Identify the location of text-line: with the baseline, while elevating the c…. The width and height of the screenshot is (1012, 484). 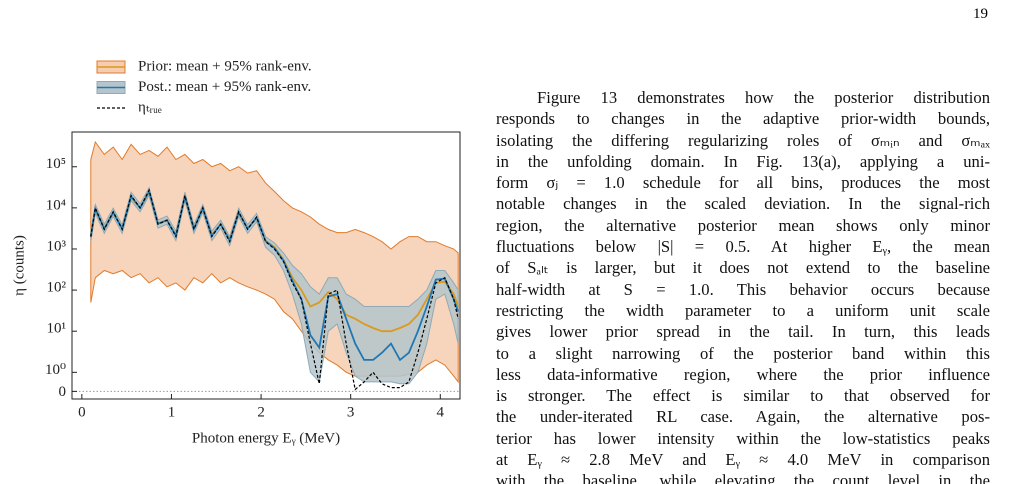
(743, 477).